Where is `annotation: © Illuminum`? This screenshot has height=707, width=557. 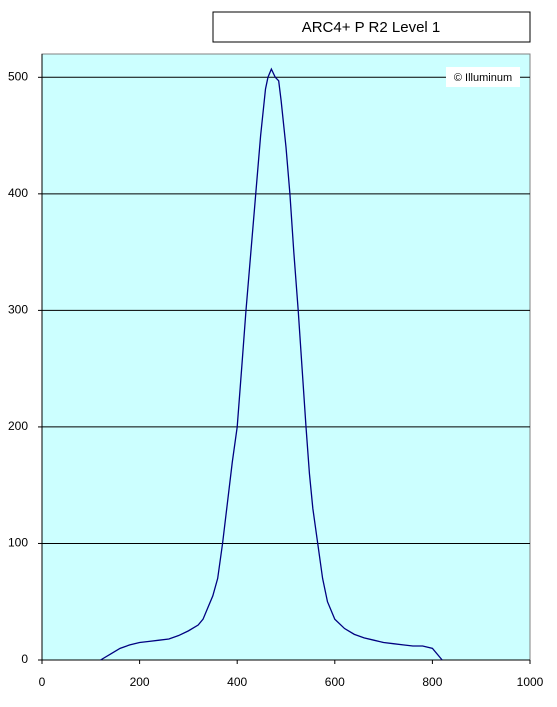 annotation: © Illuminum is located at coordinates (483, 78).